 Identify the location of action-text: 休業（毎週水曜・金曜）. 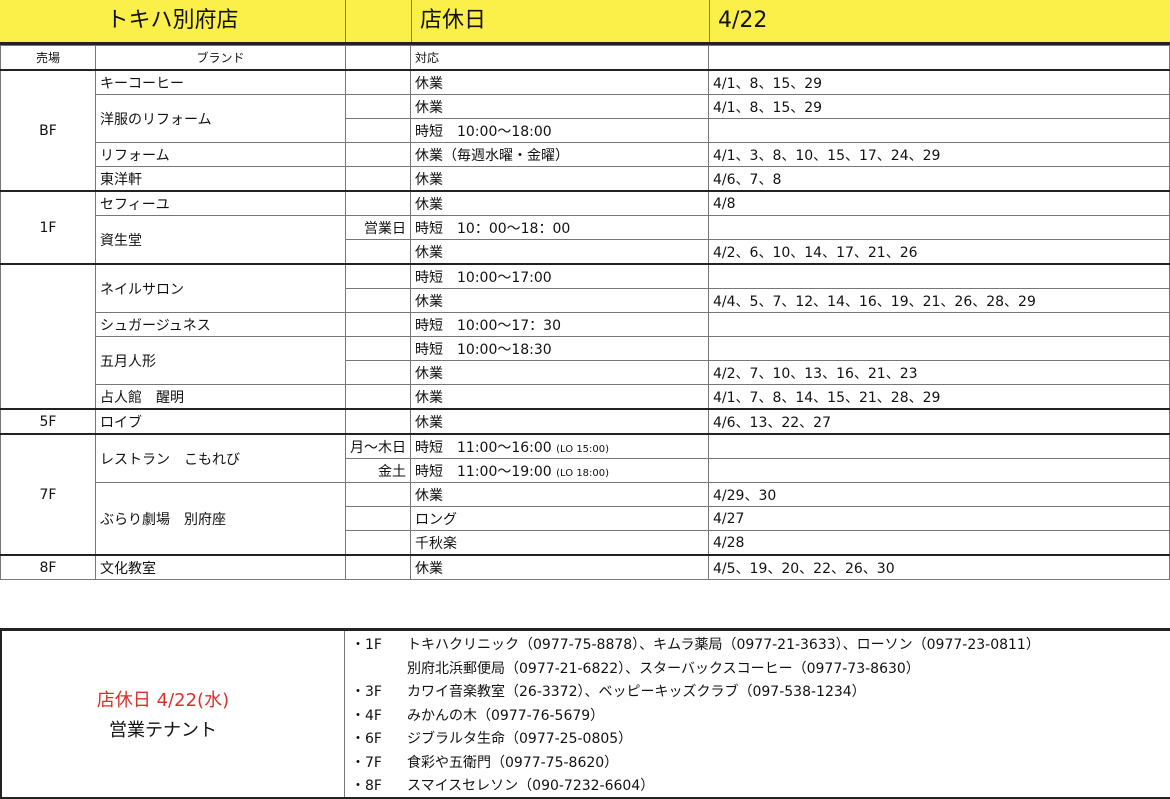
(492, 155).